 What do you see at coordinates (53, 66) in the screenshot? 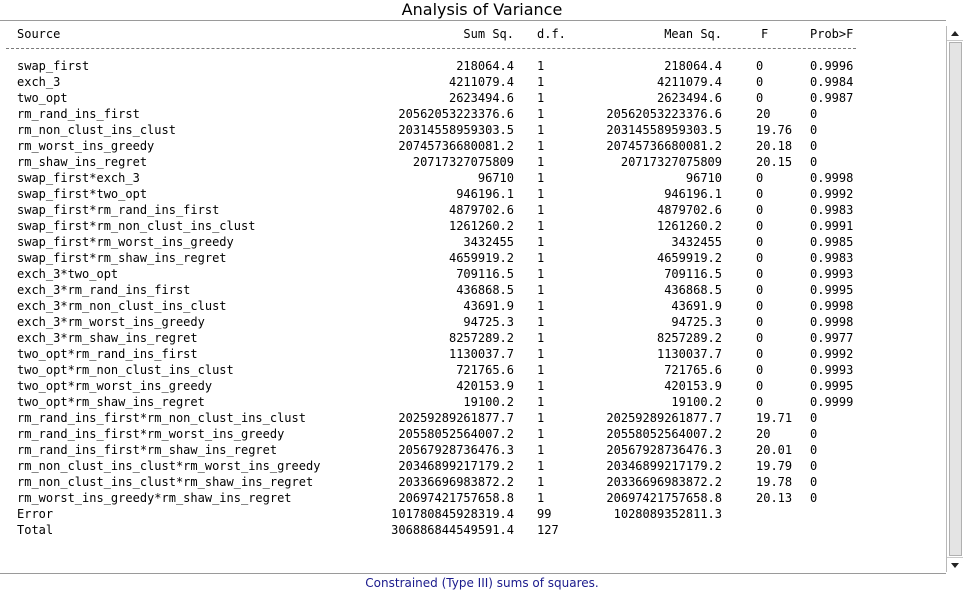
I see `cell-source: swap_first` at bounding box center [53, 66].